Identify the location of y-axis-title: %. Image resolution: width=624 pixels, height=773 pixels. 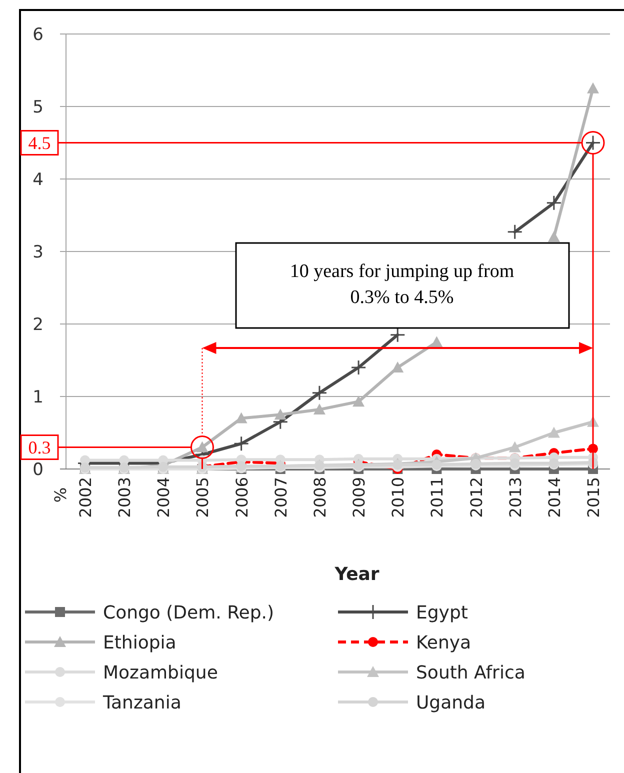
(60, 495).